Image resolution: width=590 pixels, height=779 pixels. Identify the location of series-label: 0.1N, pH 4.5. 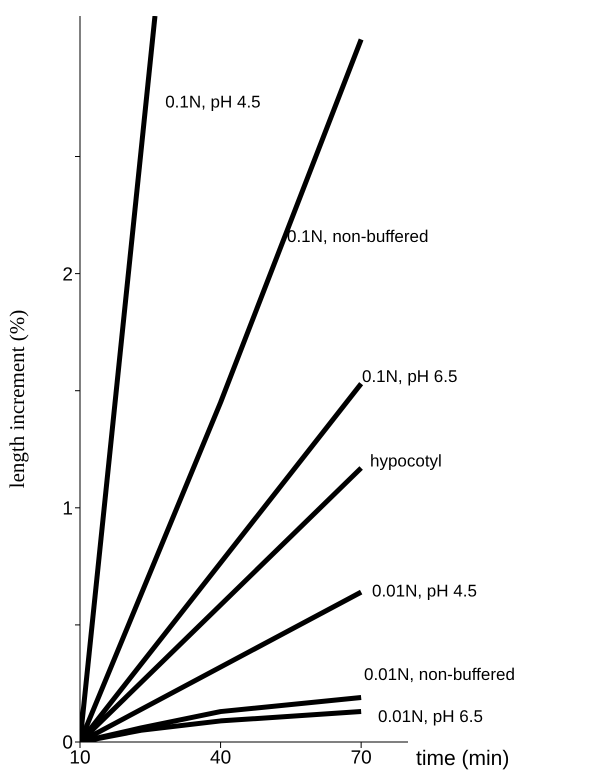
(213, 102).